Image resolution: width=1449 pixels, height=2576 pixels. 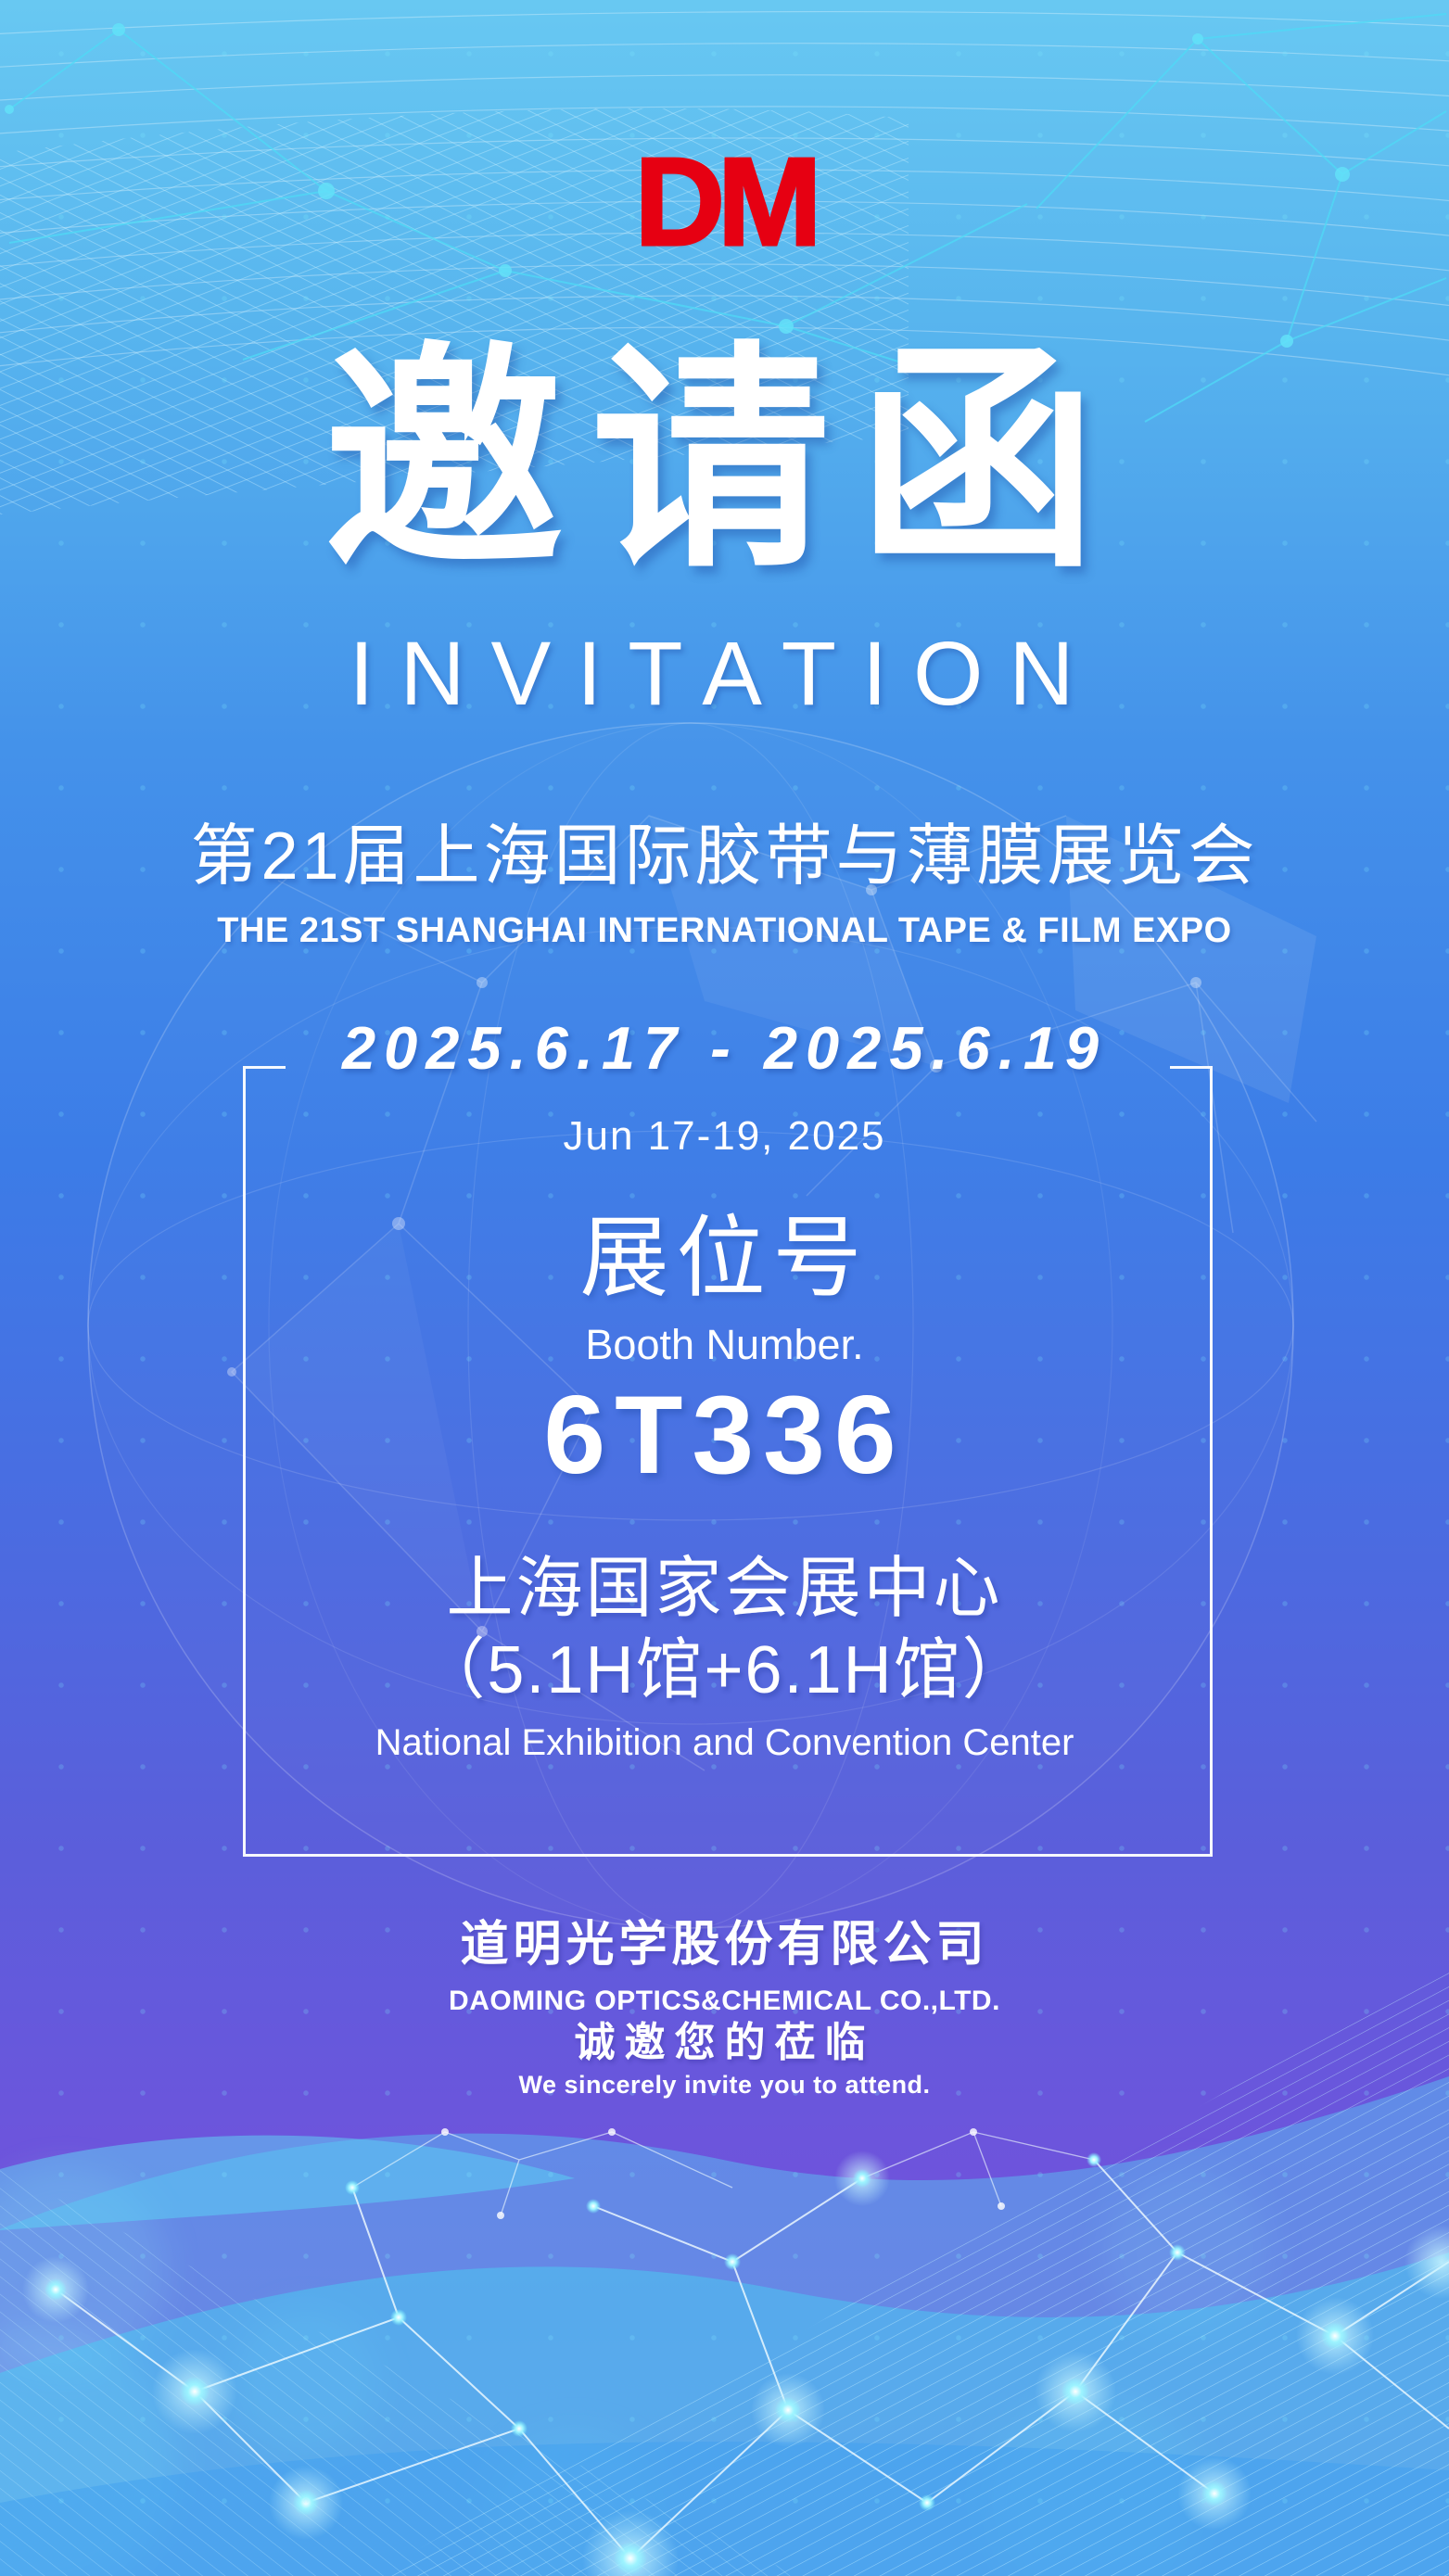 I want to click on plexus-top-nodes, so click(x=677, y=197).